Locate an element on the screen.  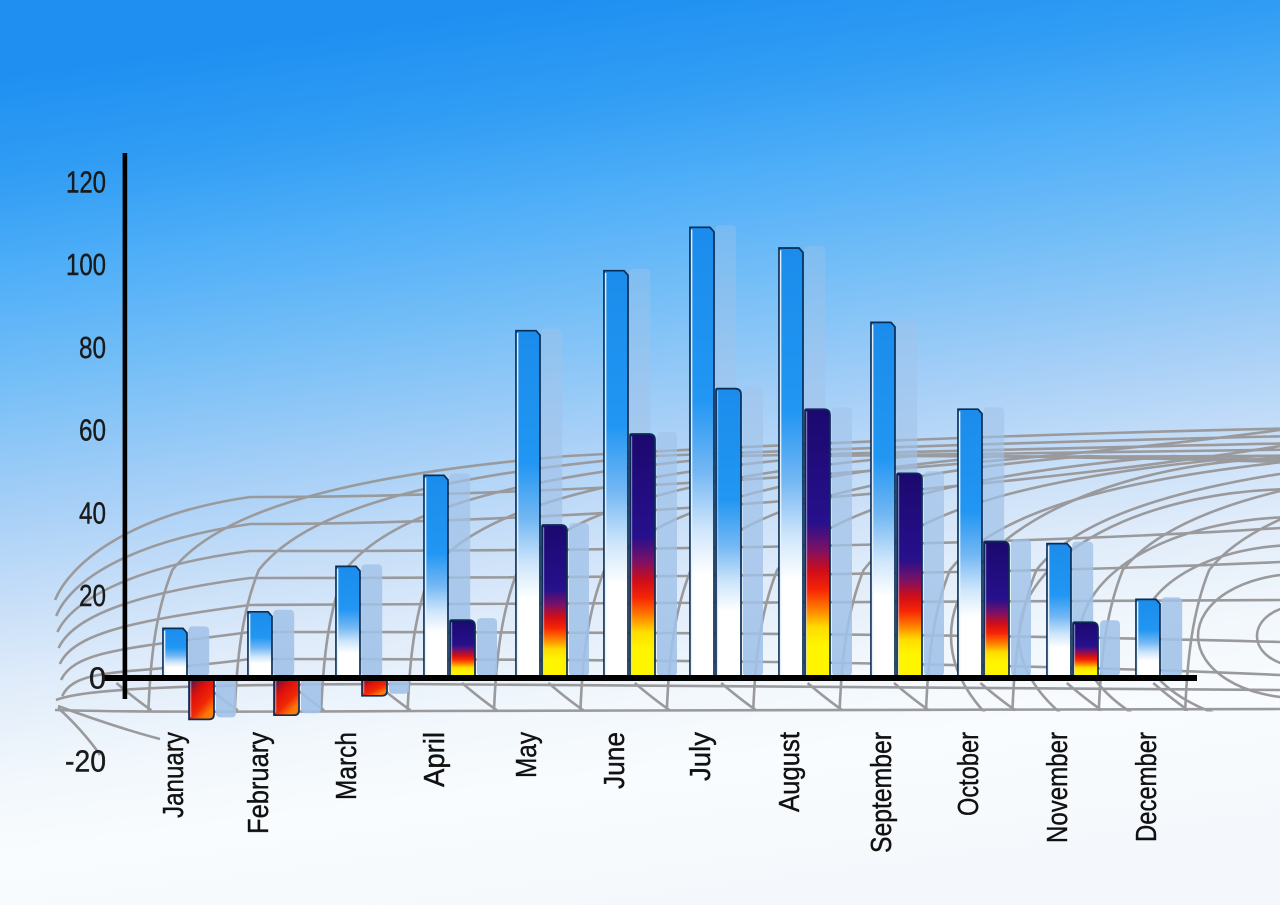
svg-text: November is located at coordinates (1058, 787).